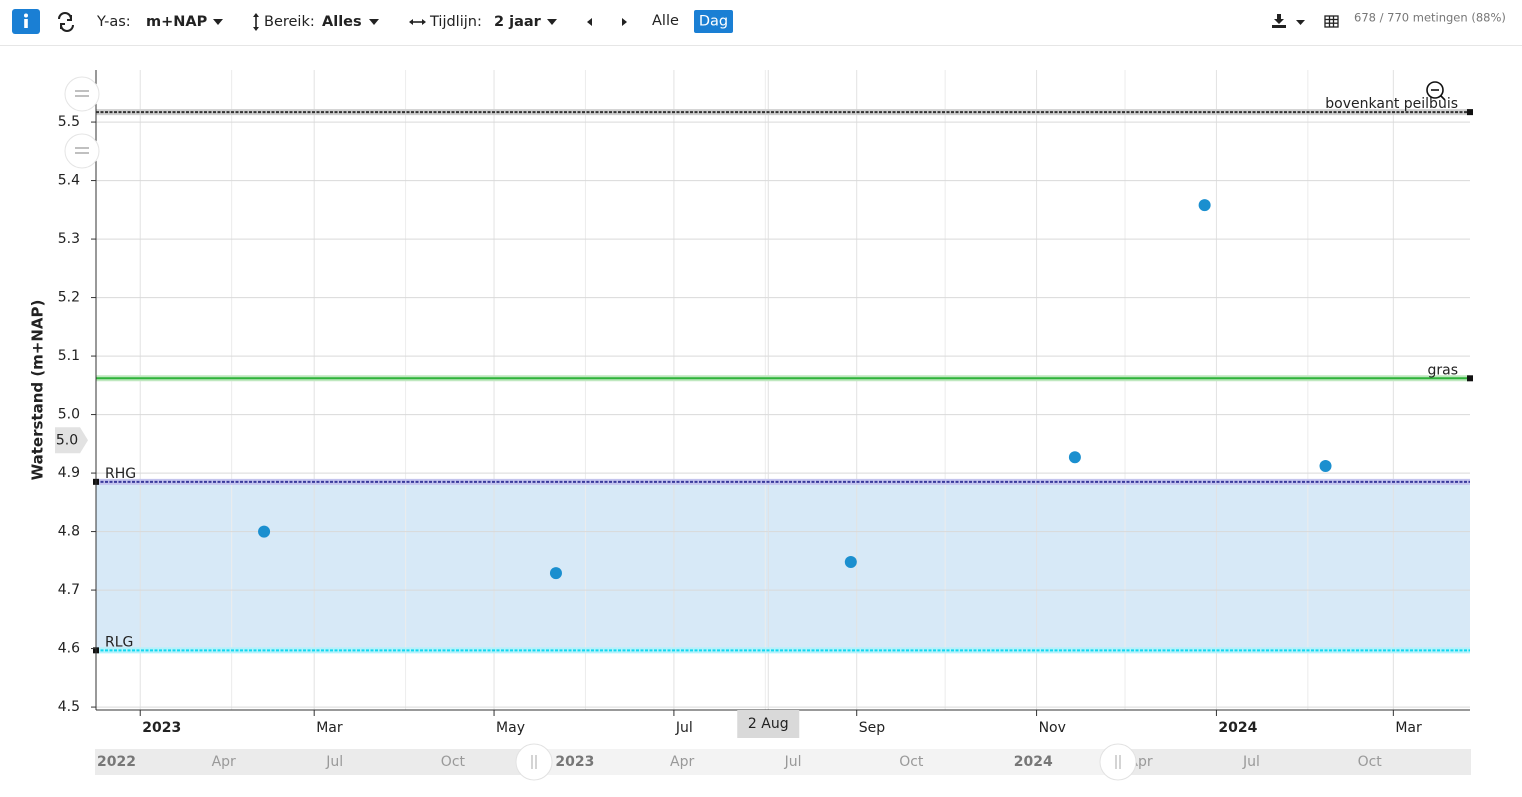 The width and height of the screenshot is (1522, 797). Describe the element at coordinates (256, 22) in the screenshot. I see `range-icon` at that location.